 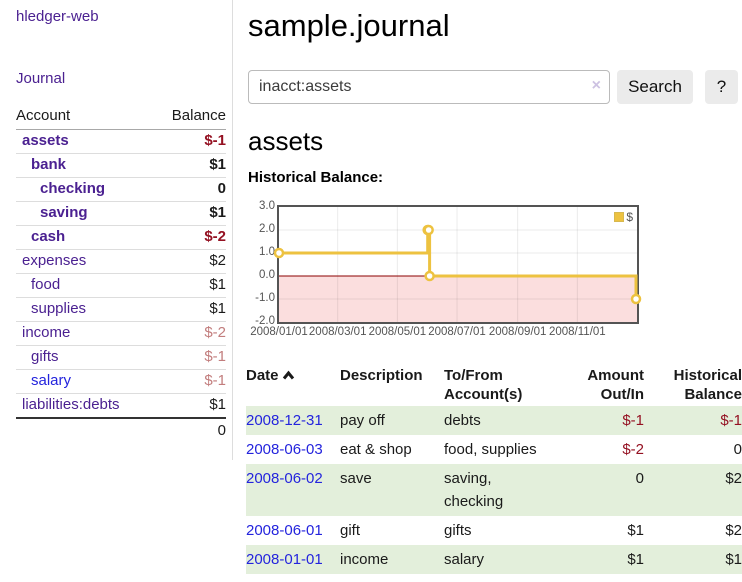 I want to click on account-link-assets: assets, so click(x=45, y=140).